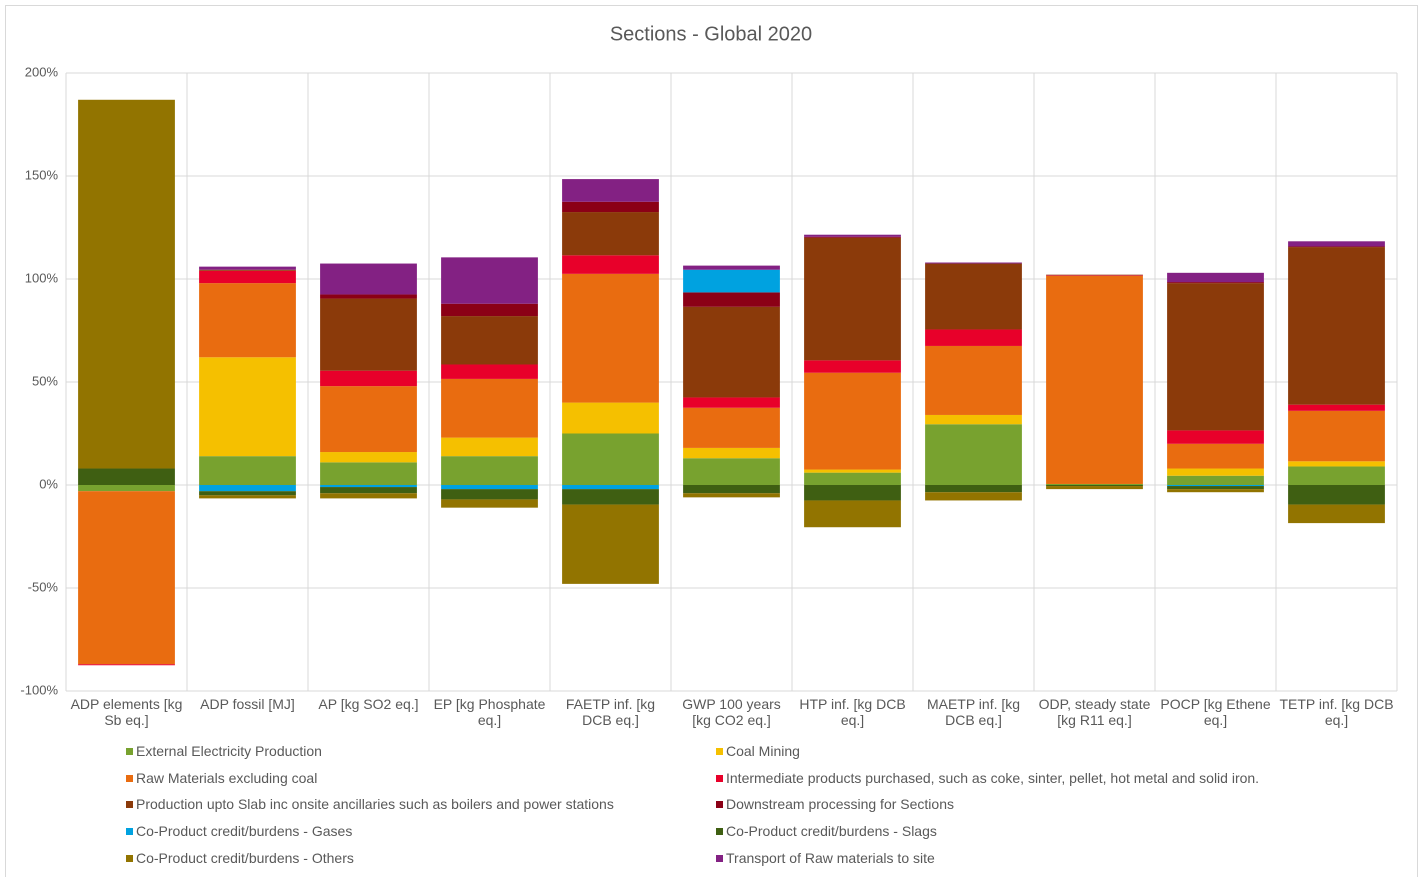  What do you see at coordinates (224, 751) in the screenshot?
I see `legend-item: External Electricity Production` at bounding box center [224, 751].